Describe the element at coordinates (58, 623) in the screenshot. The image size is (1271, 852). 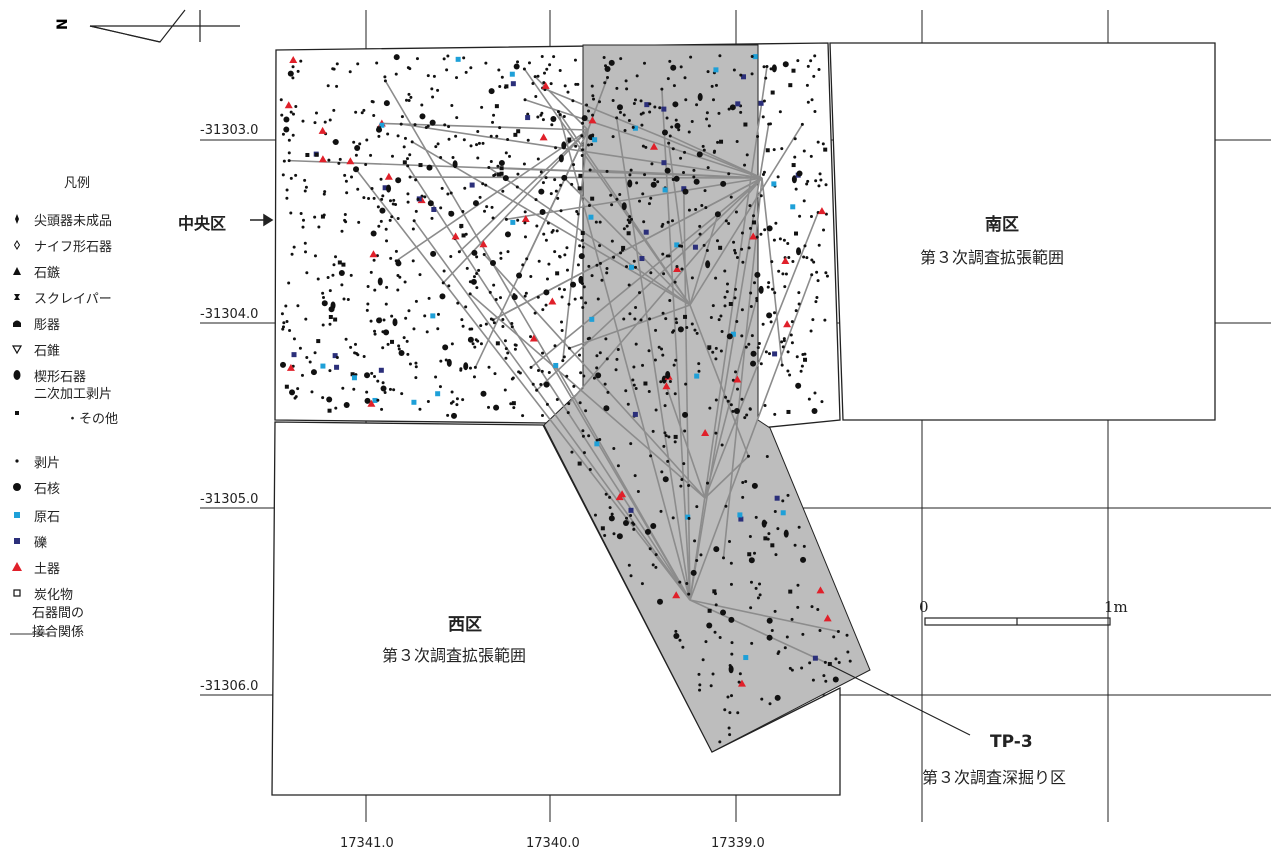
I see `legend-item-label: 石器間の 接合関係` at that location.